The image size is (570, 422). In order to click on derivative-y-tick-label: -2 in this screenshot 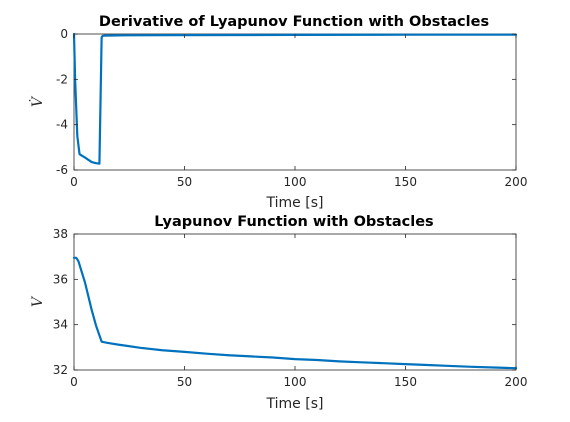, I will do `click(62, 79)`.